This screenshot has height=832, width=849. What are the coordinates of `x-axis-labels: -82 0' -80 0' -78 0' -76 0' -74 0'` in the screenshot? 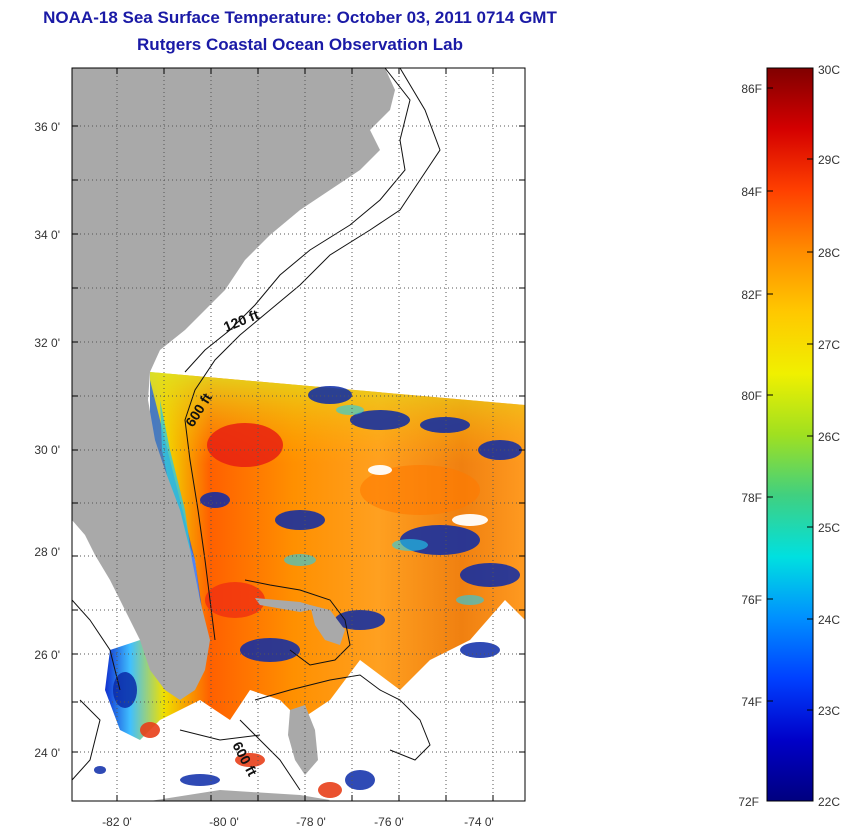 It's located at (298, 822).